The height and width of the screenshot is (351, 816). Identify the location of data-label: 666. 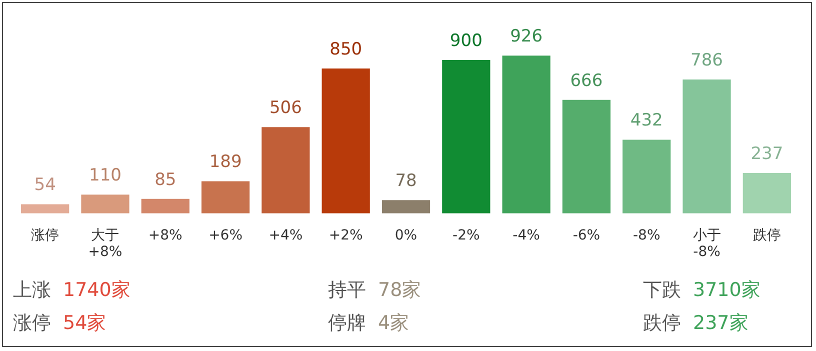
(586, 80).